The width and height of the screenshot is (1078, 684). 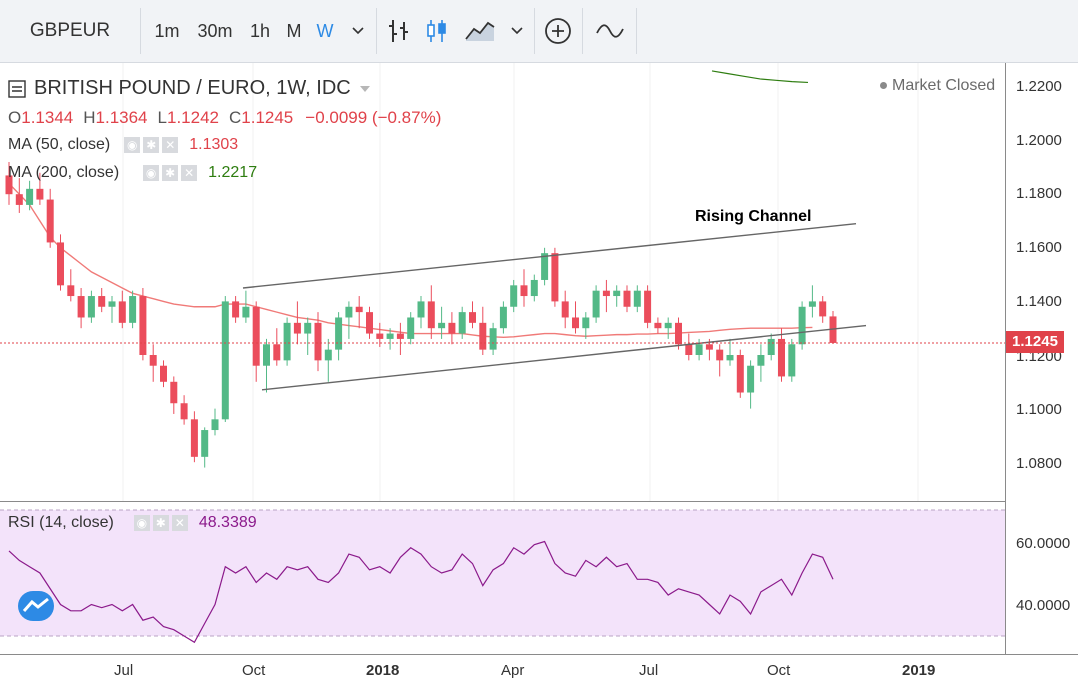 I want to click on interval-month-button: M, so click(x=294, y=30).